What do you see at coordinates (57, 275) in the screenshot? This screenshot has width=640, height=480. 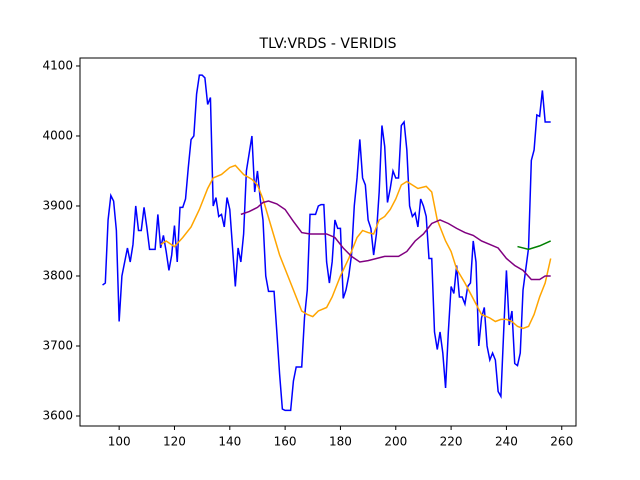 I see `y-tick-label: 3800` at bounding box center [57, 275].